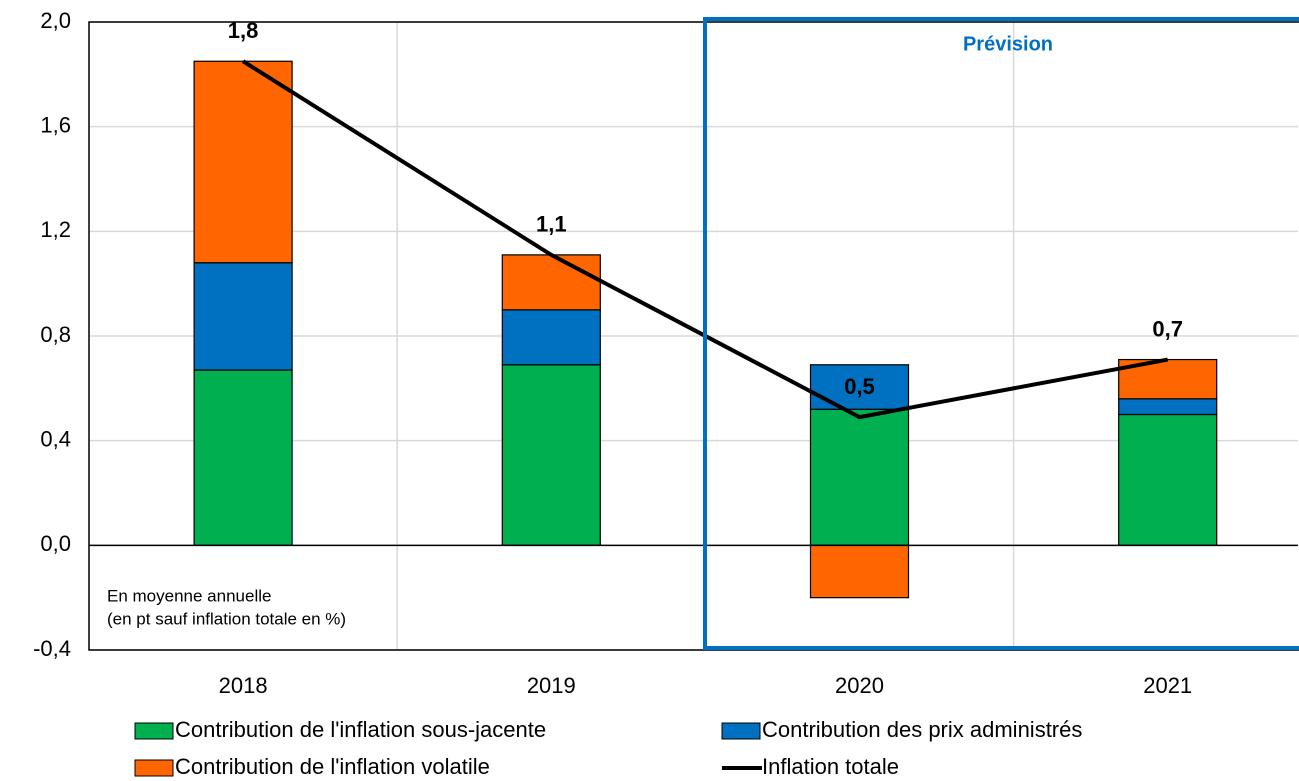 The height and width of the screenshot is (781, 1299). I want to click on x-tick-label: 2021, so click(1167, 685).